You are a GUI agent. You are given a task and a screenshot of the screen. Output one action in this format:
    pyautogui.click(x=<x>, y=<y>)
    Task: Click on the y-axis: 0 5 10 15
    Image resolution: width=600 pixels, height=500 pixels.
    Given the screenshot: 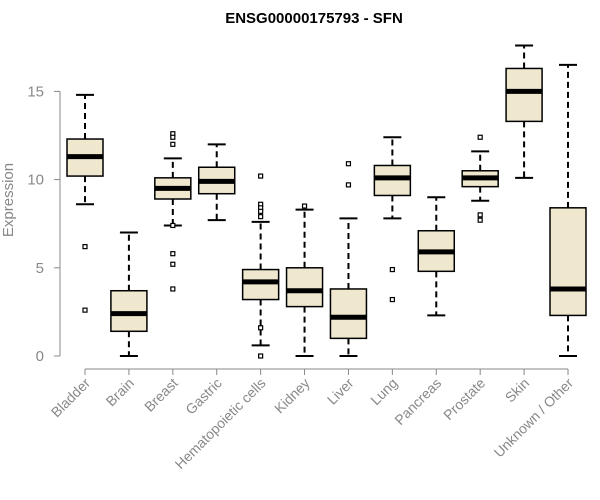 What is the action you would take?
    pyautogui.click(x=44, y=224)
    